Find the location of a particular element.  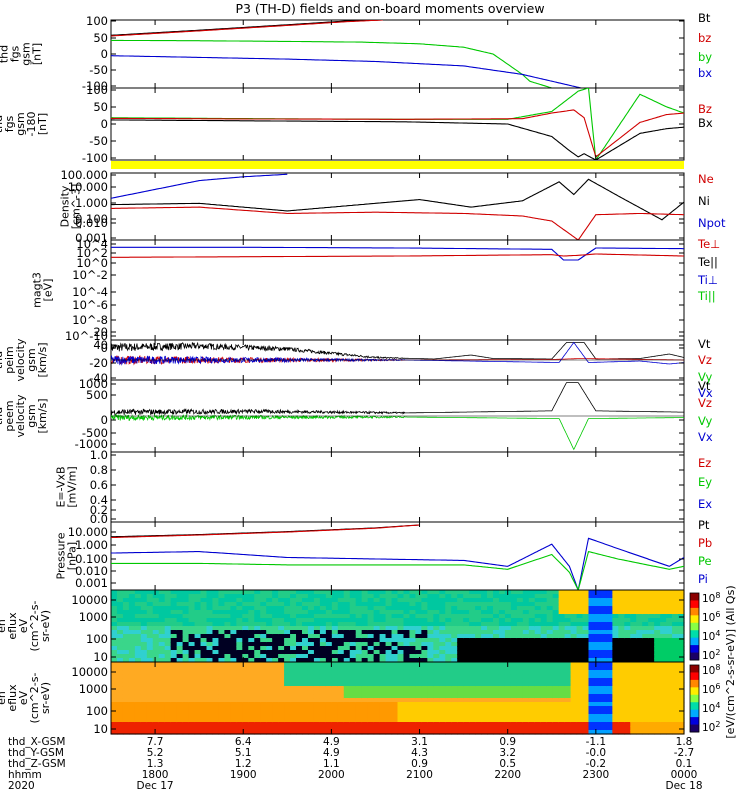

series-Pb is located at coordinates (265, 531).